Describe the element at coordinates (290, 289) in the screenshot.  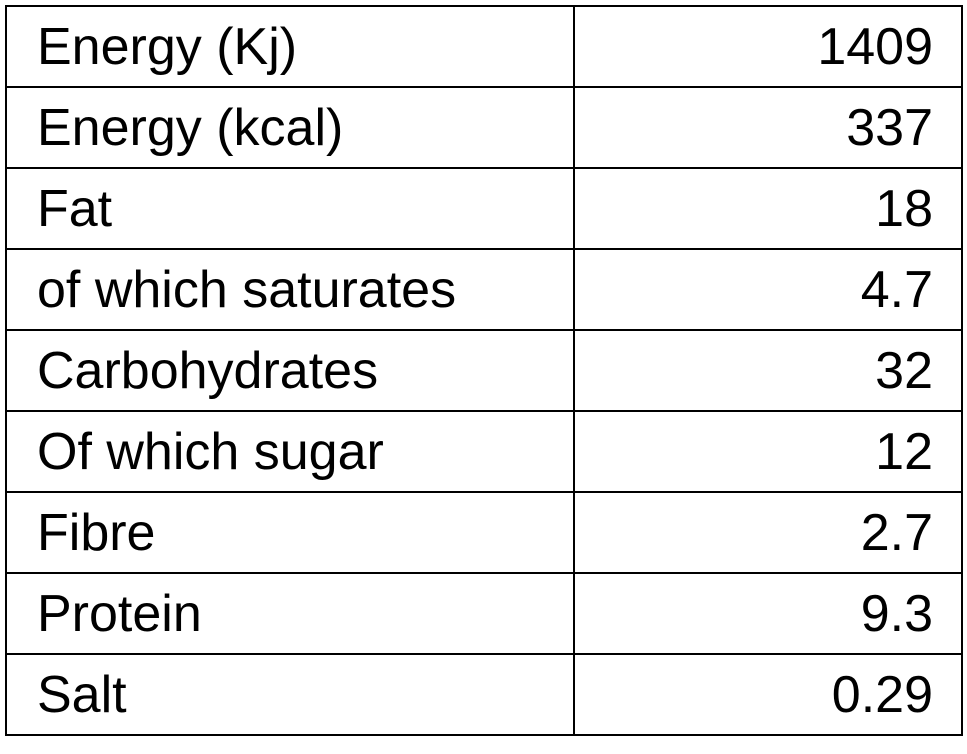
I see `nutrient-label-saturates: of which saturates` at that location.